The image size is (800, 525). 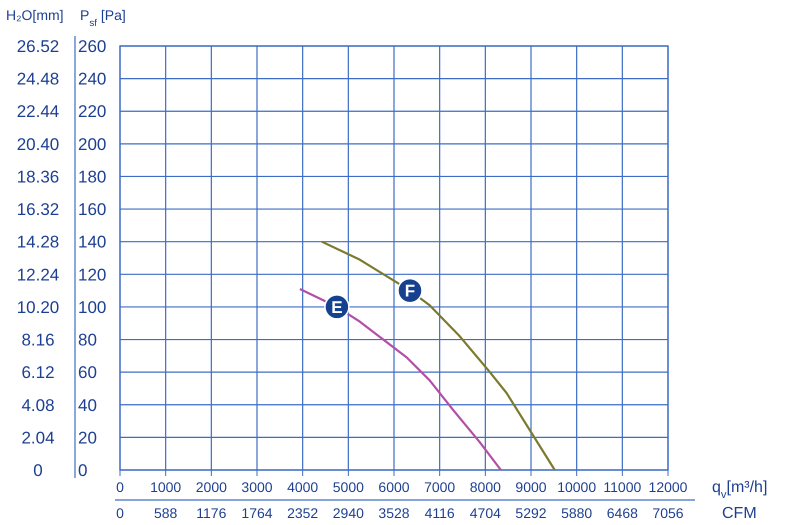 I want to click on y2-tick-label: 10.20, so click(x=38, y=307).